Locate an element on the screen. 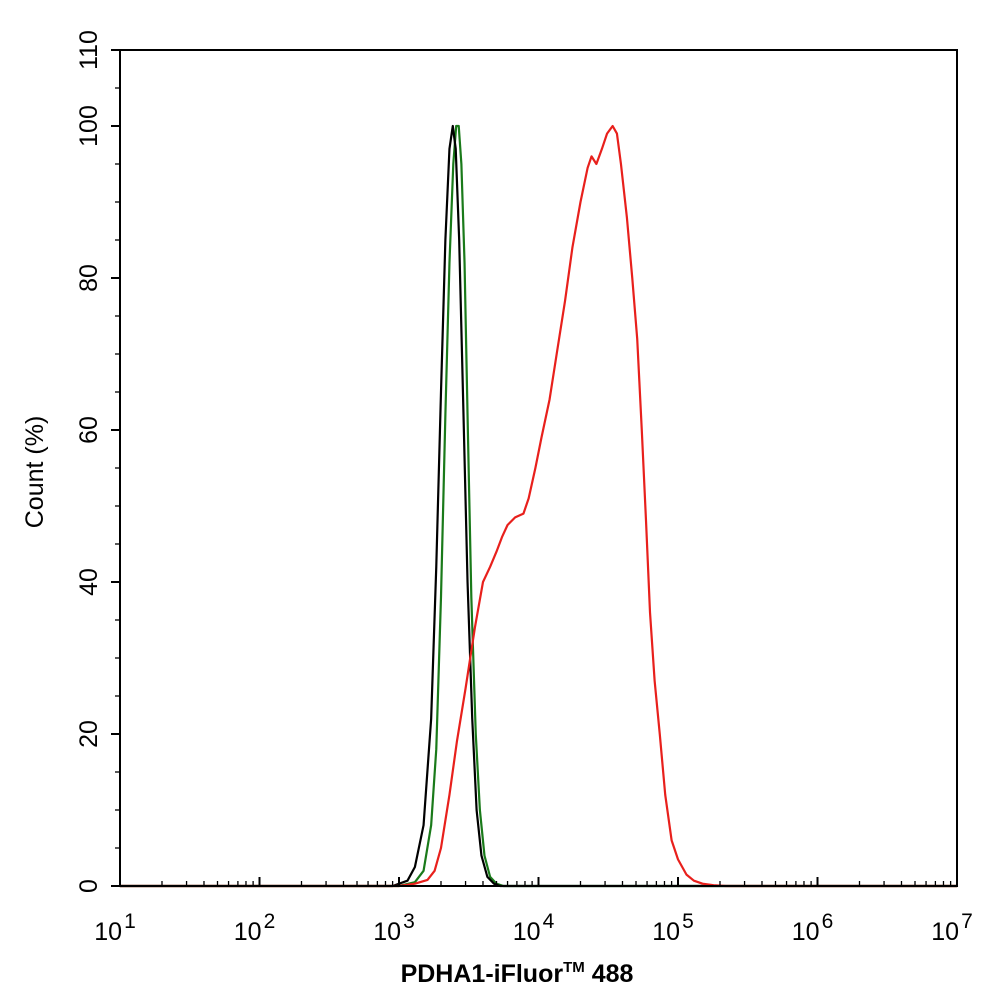 The width and height of the screenshot is (994, 1002). x-tick-exponent: 2 is located at coordinates (270, 921).